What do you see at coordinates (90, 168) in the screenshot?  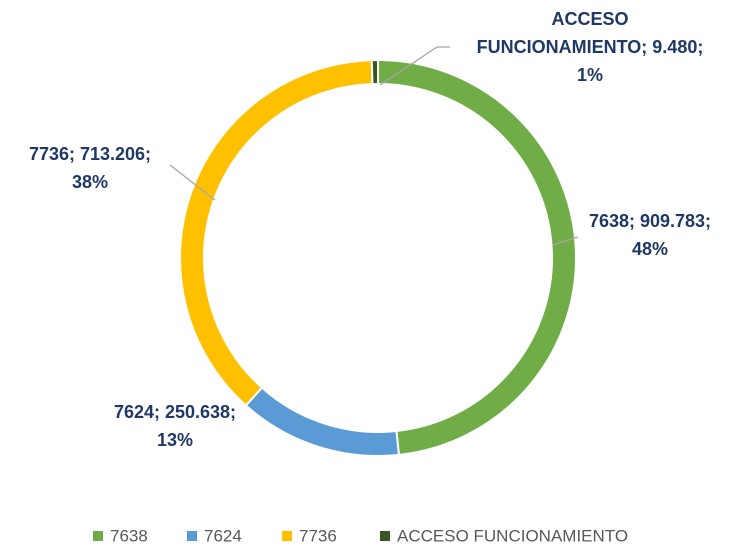 I see `data-label: 7736; 713.206; 38%` at bounding box center [90, 168].